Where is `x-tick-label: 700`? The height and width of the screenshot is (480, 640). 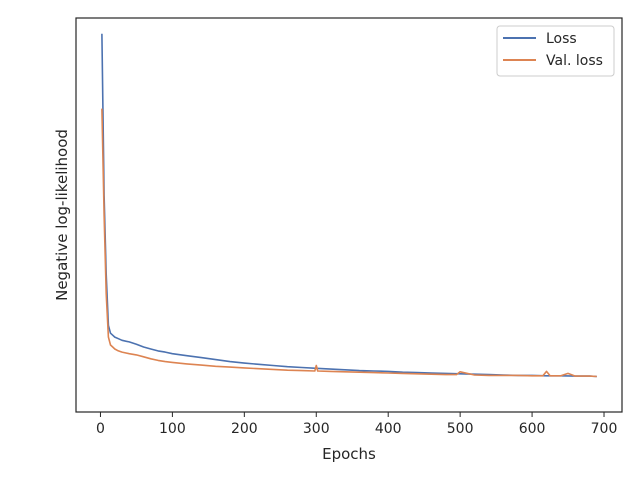 x-tick-label: 700 is located at coordinates (604, 429).